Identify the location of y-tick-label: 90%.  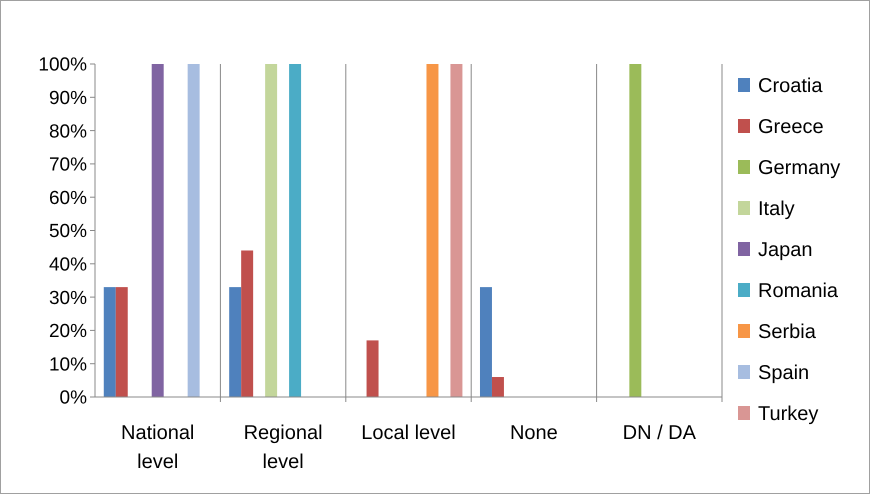
(68, 98).